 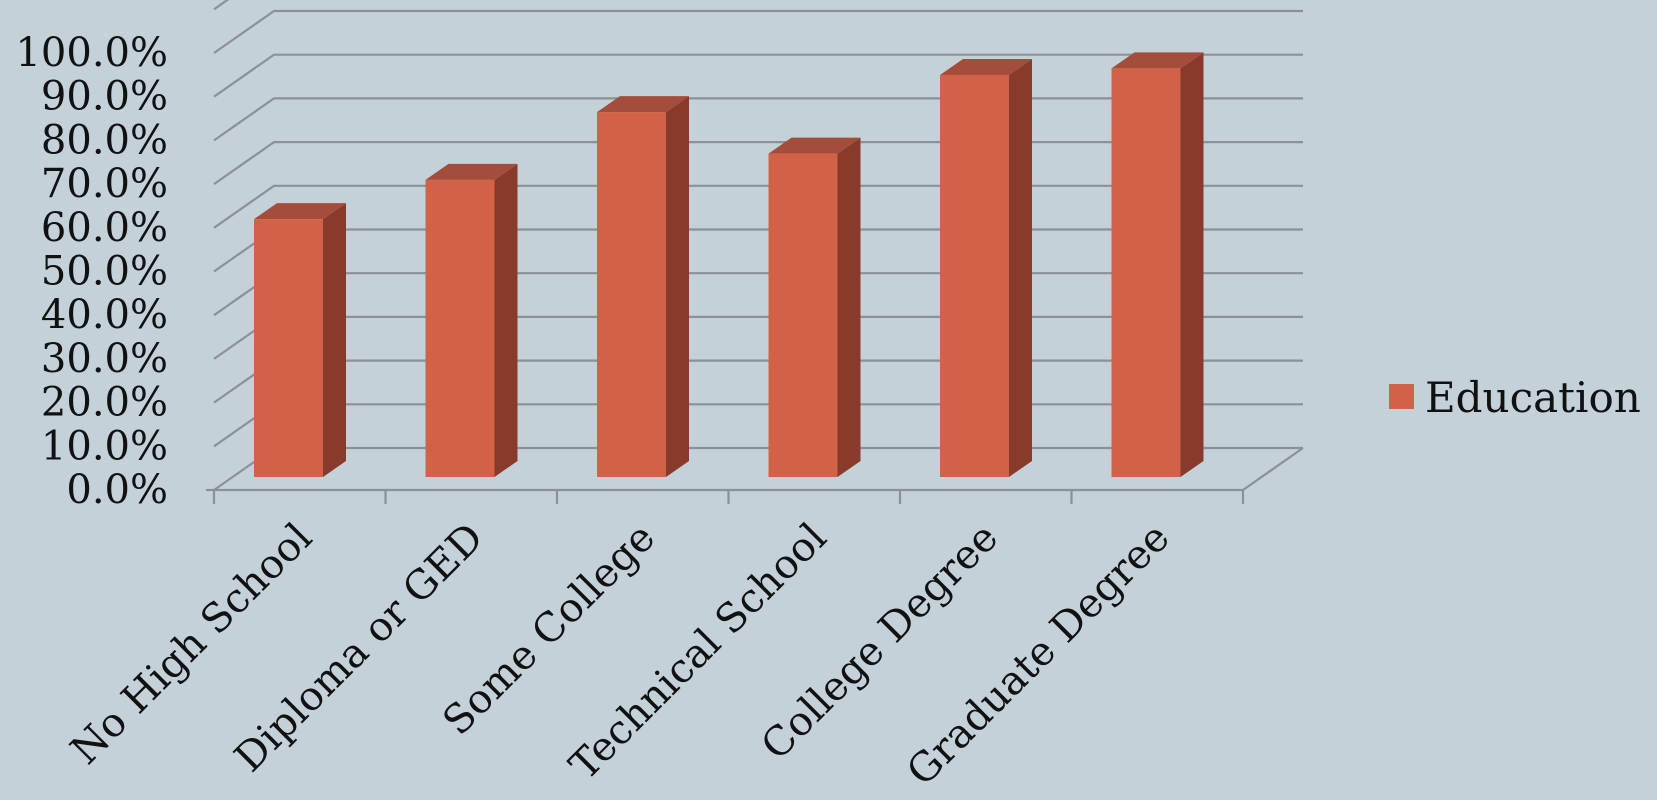 What do you see at coordinates (104, 359) in the screenshot?
I see `y-tick-label: 30.0%` at bounding box center [104, 359].